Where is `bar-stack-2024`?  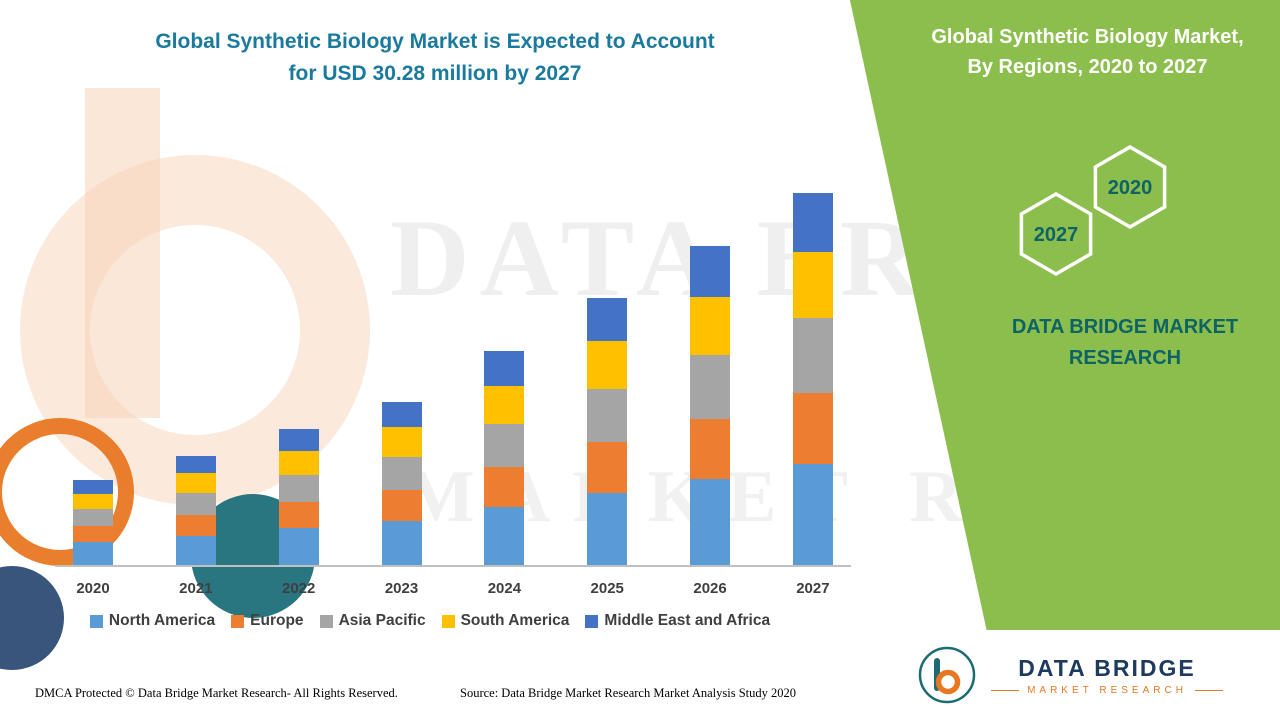
bar-stack-2024 is located at coordinates (504, 458).